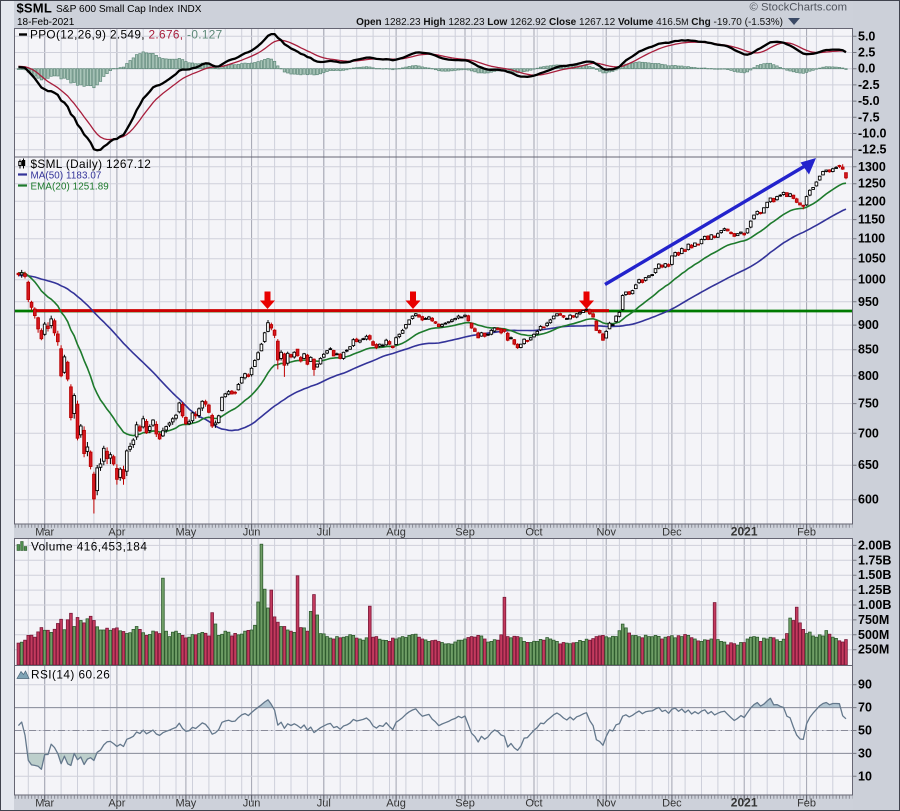 This screenshot has height=811, width=900. What do you see at coordinates (869, 117) in the screenshot?
I see `svg-text: -7.5` at bounding box center [869, 117].